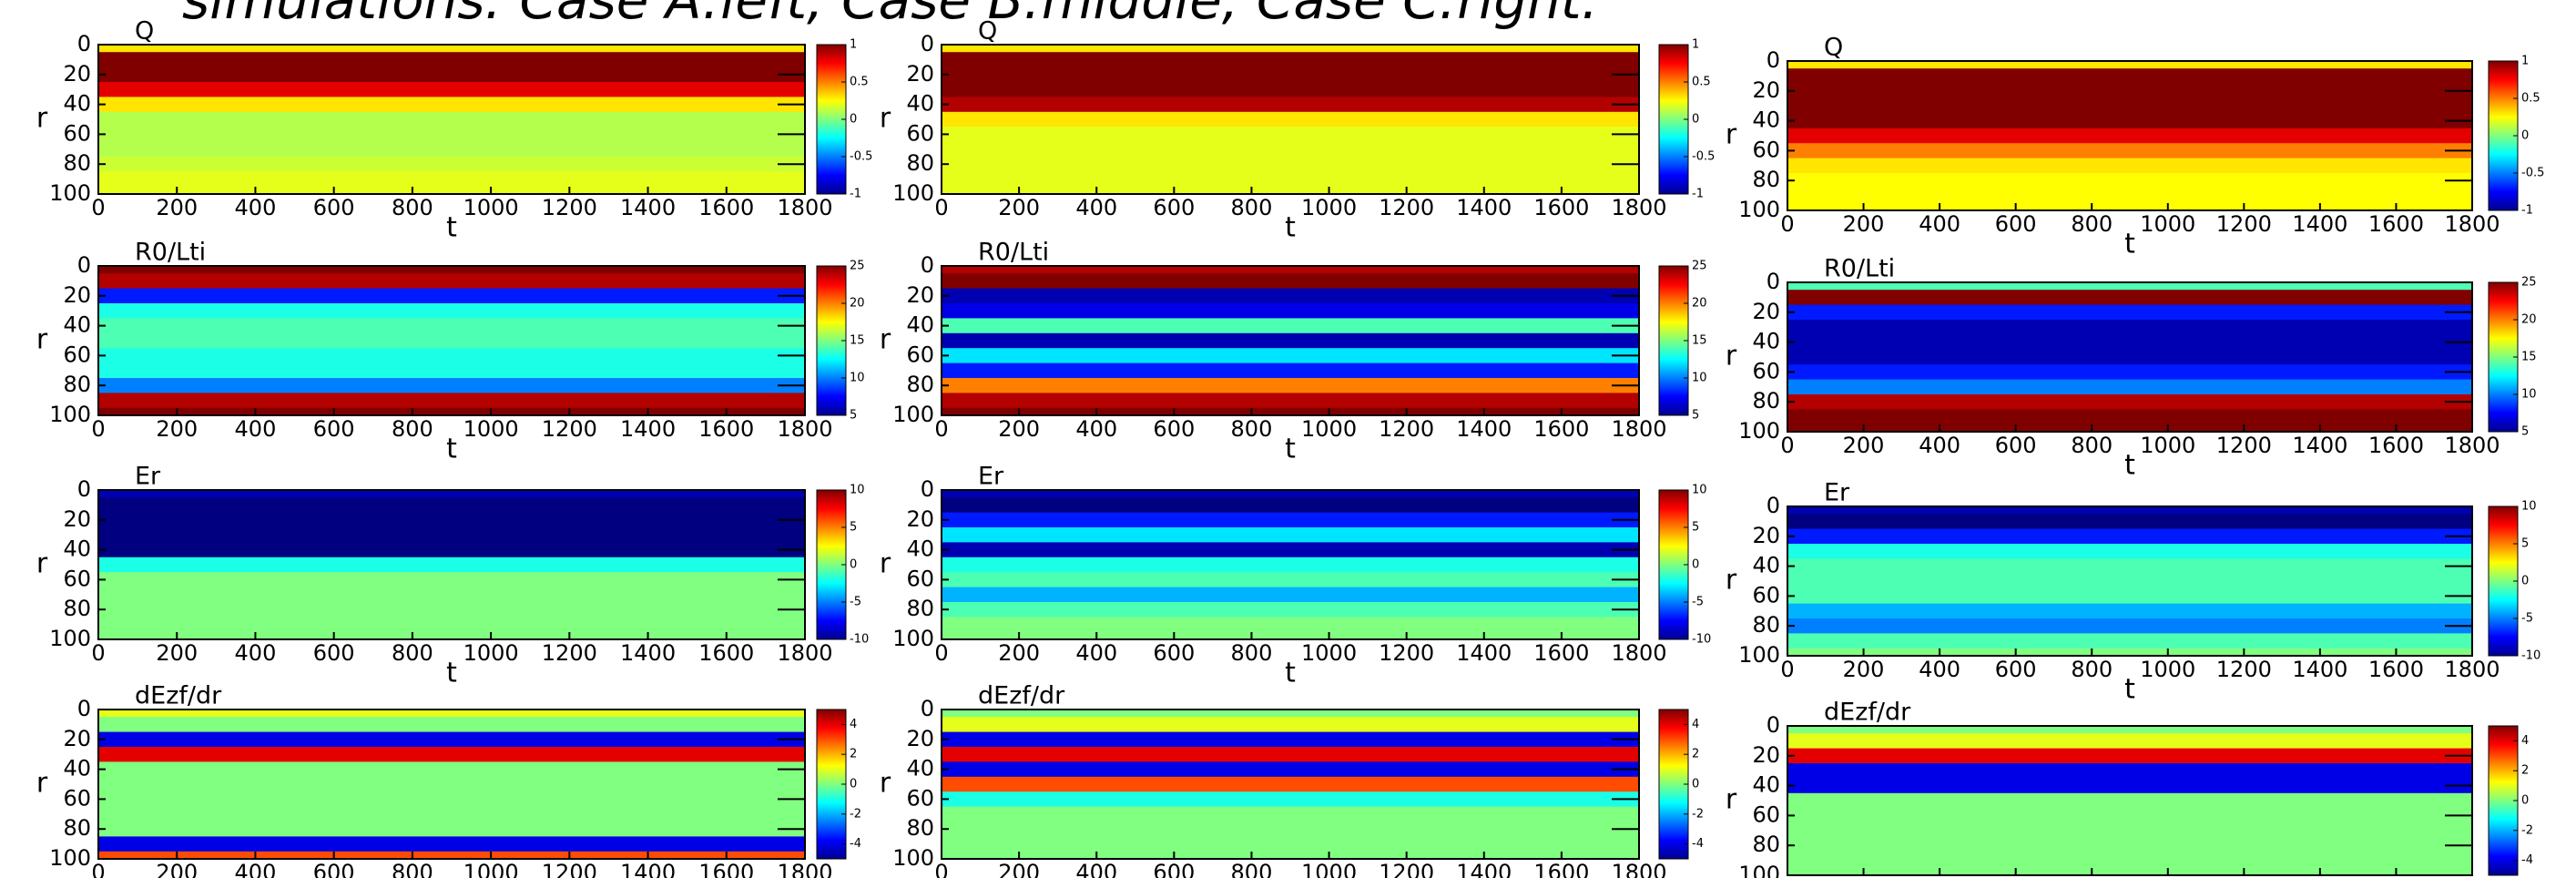 Image resolution: width=2576 pixels, height=878 pixels. I want to click on colorbar-tick-label: 2, so click(2525, 771).